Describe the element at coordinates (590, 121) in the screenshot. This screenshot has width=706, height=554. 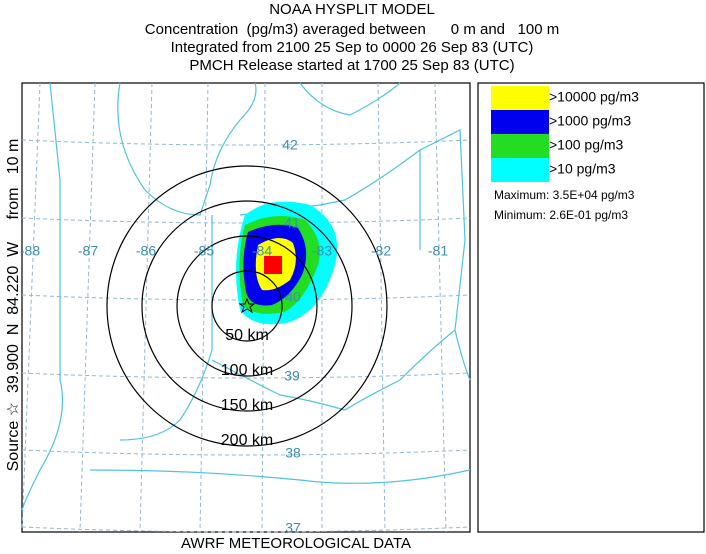
I see `legend-label: >1000 pg/m3` at that location.